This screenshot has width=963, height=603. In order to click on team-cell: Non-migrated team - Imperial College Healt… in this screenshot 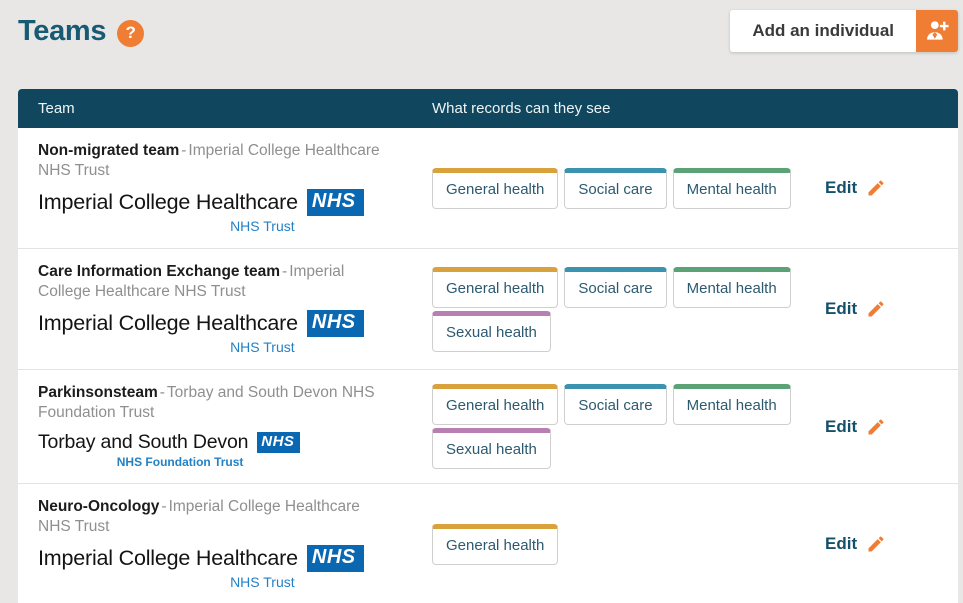, I will do `click(225, 188)`.